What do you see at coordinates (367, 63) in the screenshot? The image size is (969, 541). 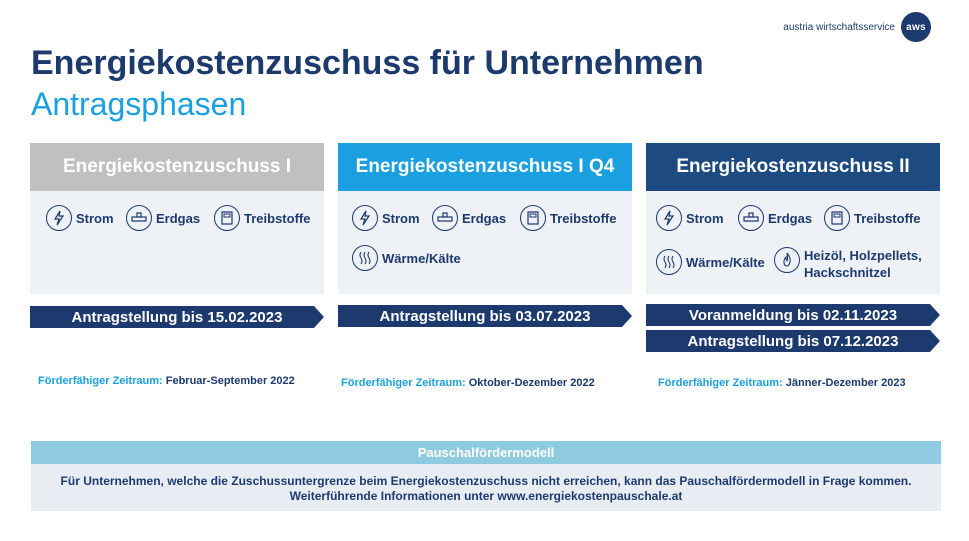 I see `page-title: Energiekostenzuschuss für Unternehmen` at bounding box center [367, 63].